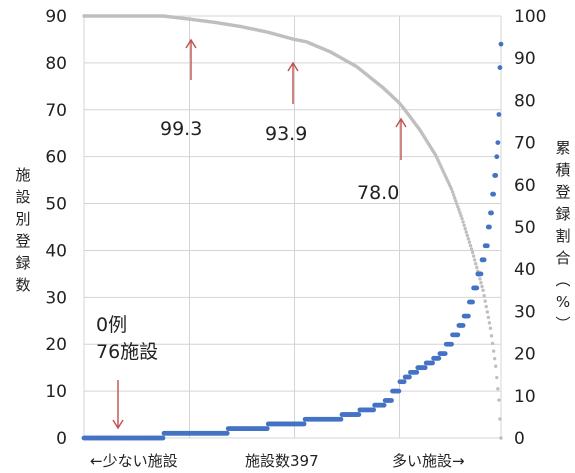 The image size is (575, 473). I want to click on left-tick-label: 80, so click(56, 64).